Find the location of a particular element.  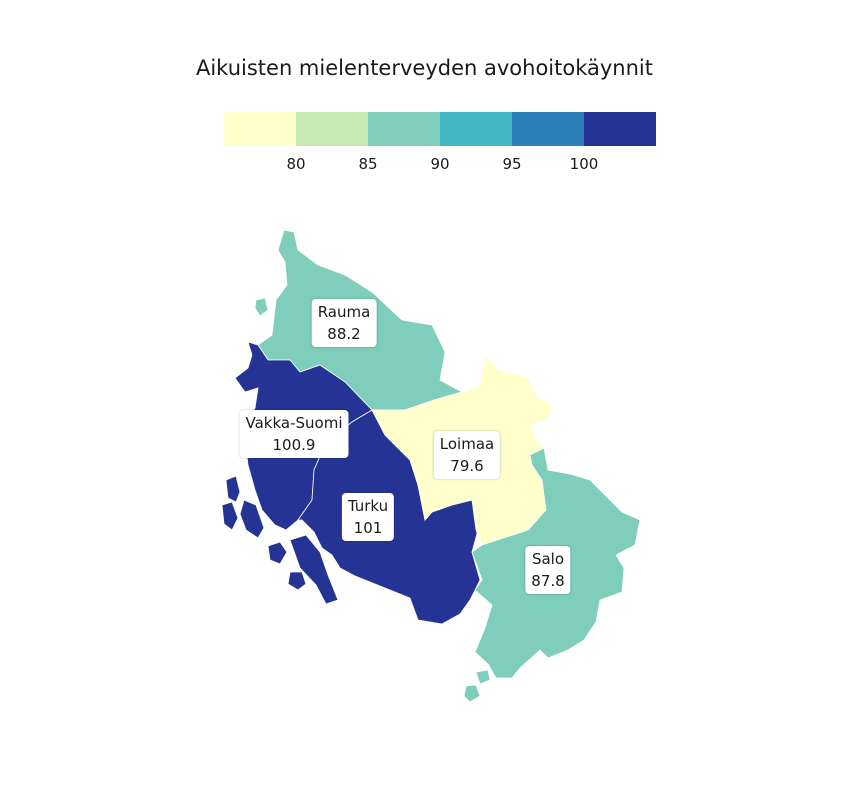

label-vakka-suomi: Vakka-Suomi 100.9 is located at coordinates (294, 434).